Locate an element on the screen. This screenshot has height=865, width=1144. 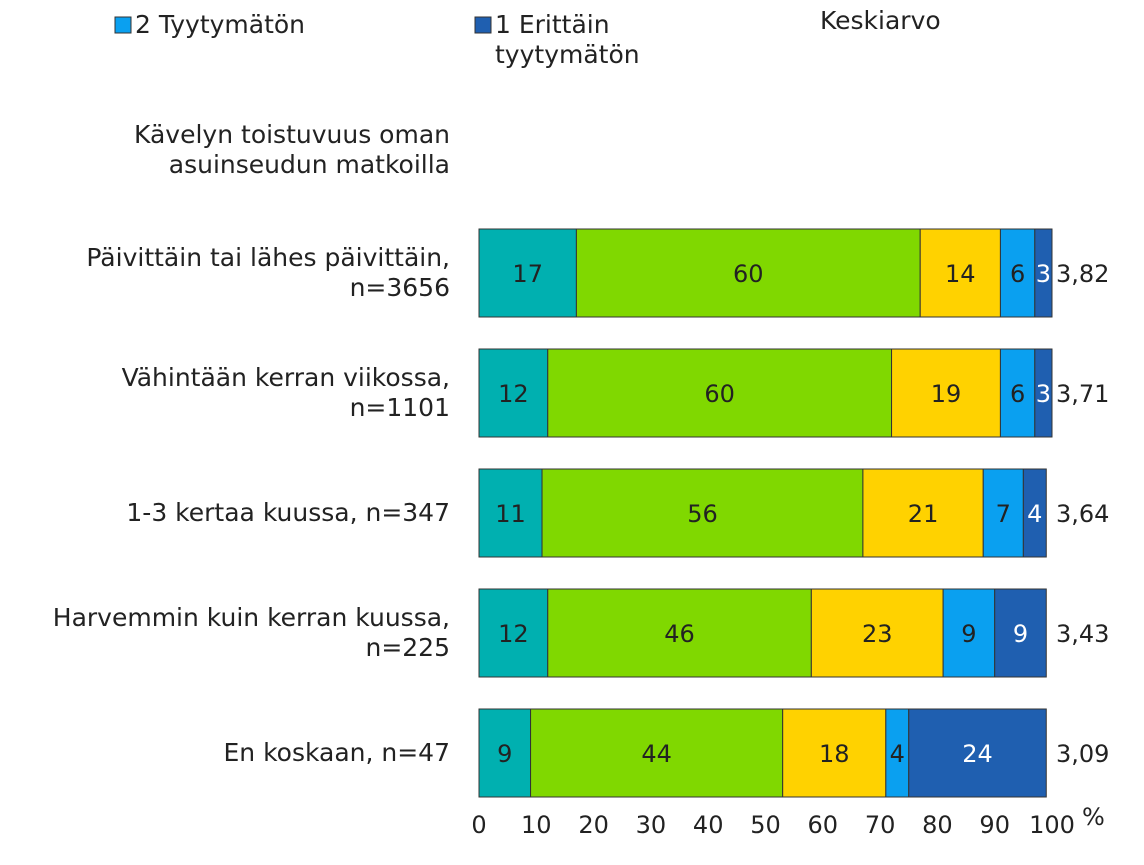
category-label: 1-3 kertaa kuussa, n=347 is located at coordinates (288, 512).